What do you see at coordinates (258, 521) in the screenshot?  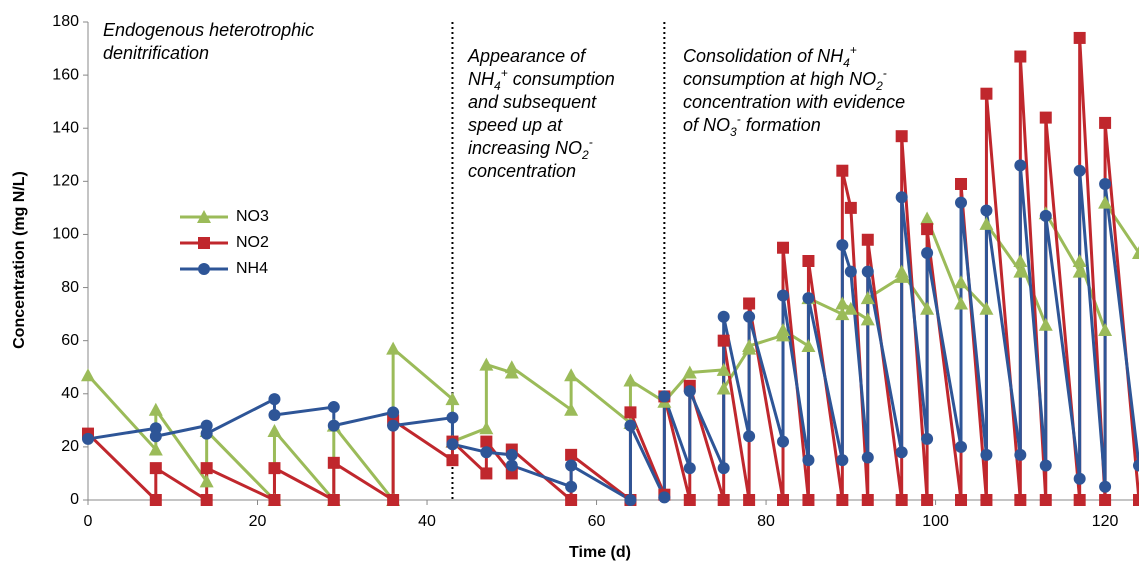 I see `x-tick-label: 20` at bounding box center [258, 521].